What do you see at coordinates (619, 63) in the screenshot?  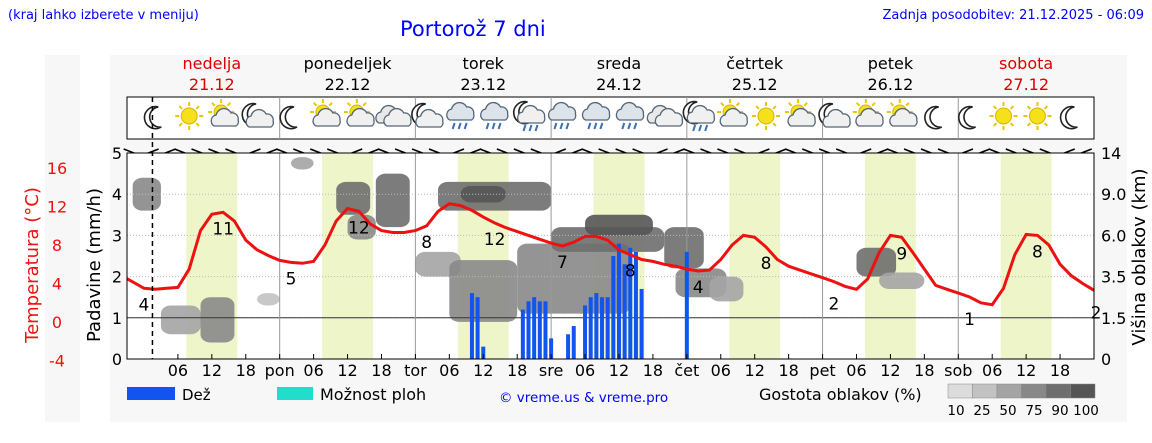 I see `day-name: sreda` at bounding box center [619, 63].